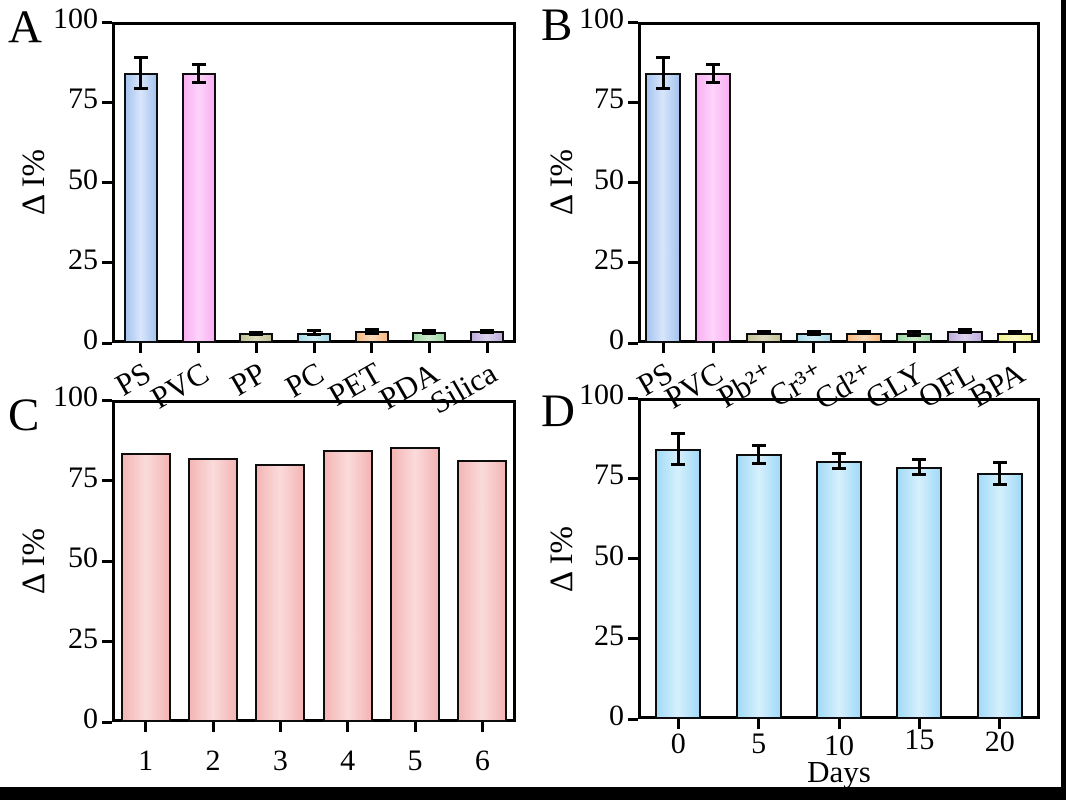 This screenshot has height=800, width=1066. I want to click on panel-c-letter: C, so click(24, 415).